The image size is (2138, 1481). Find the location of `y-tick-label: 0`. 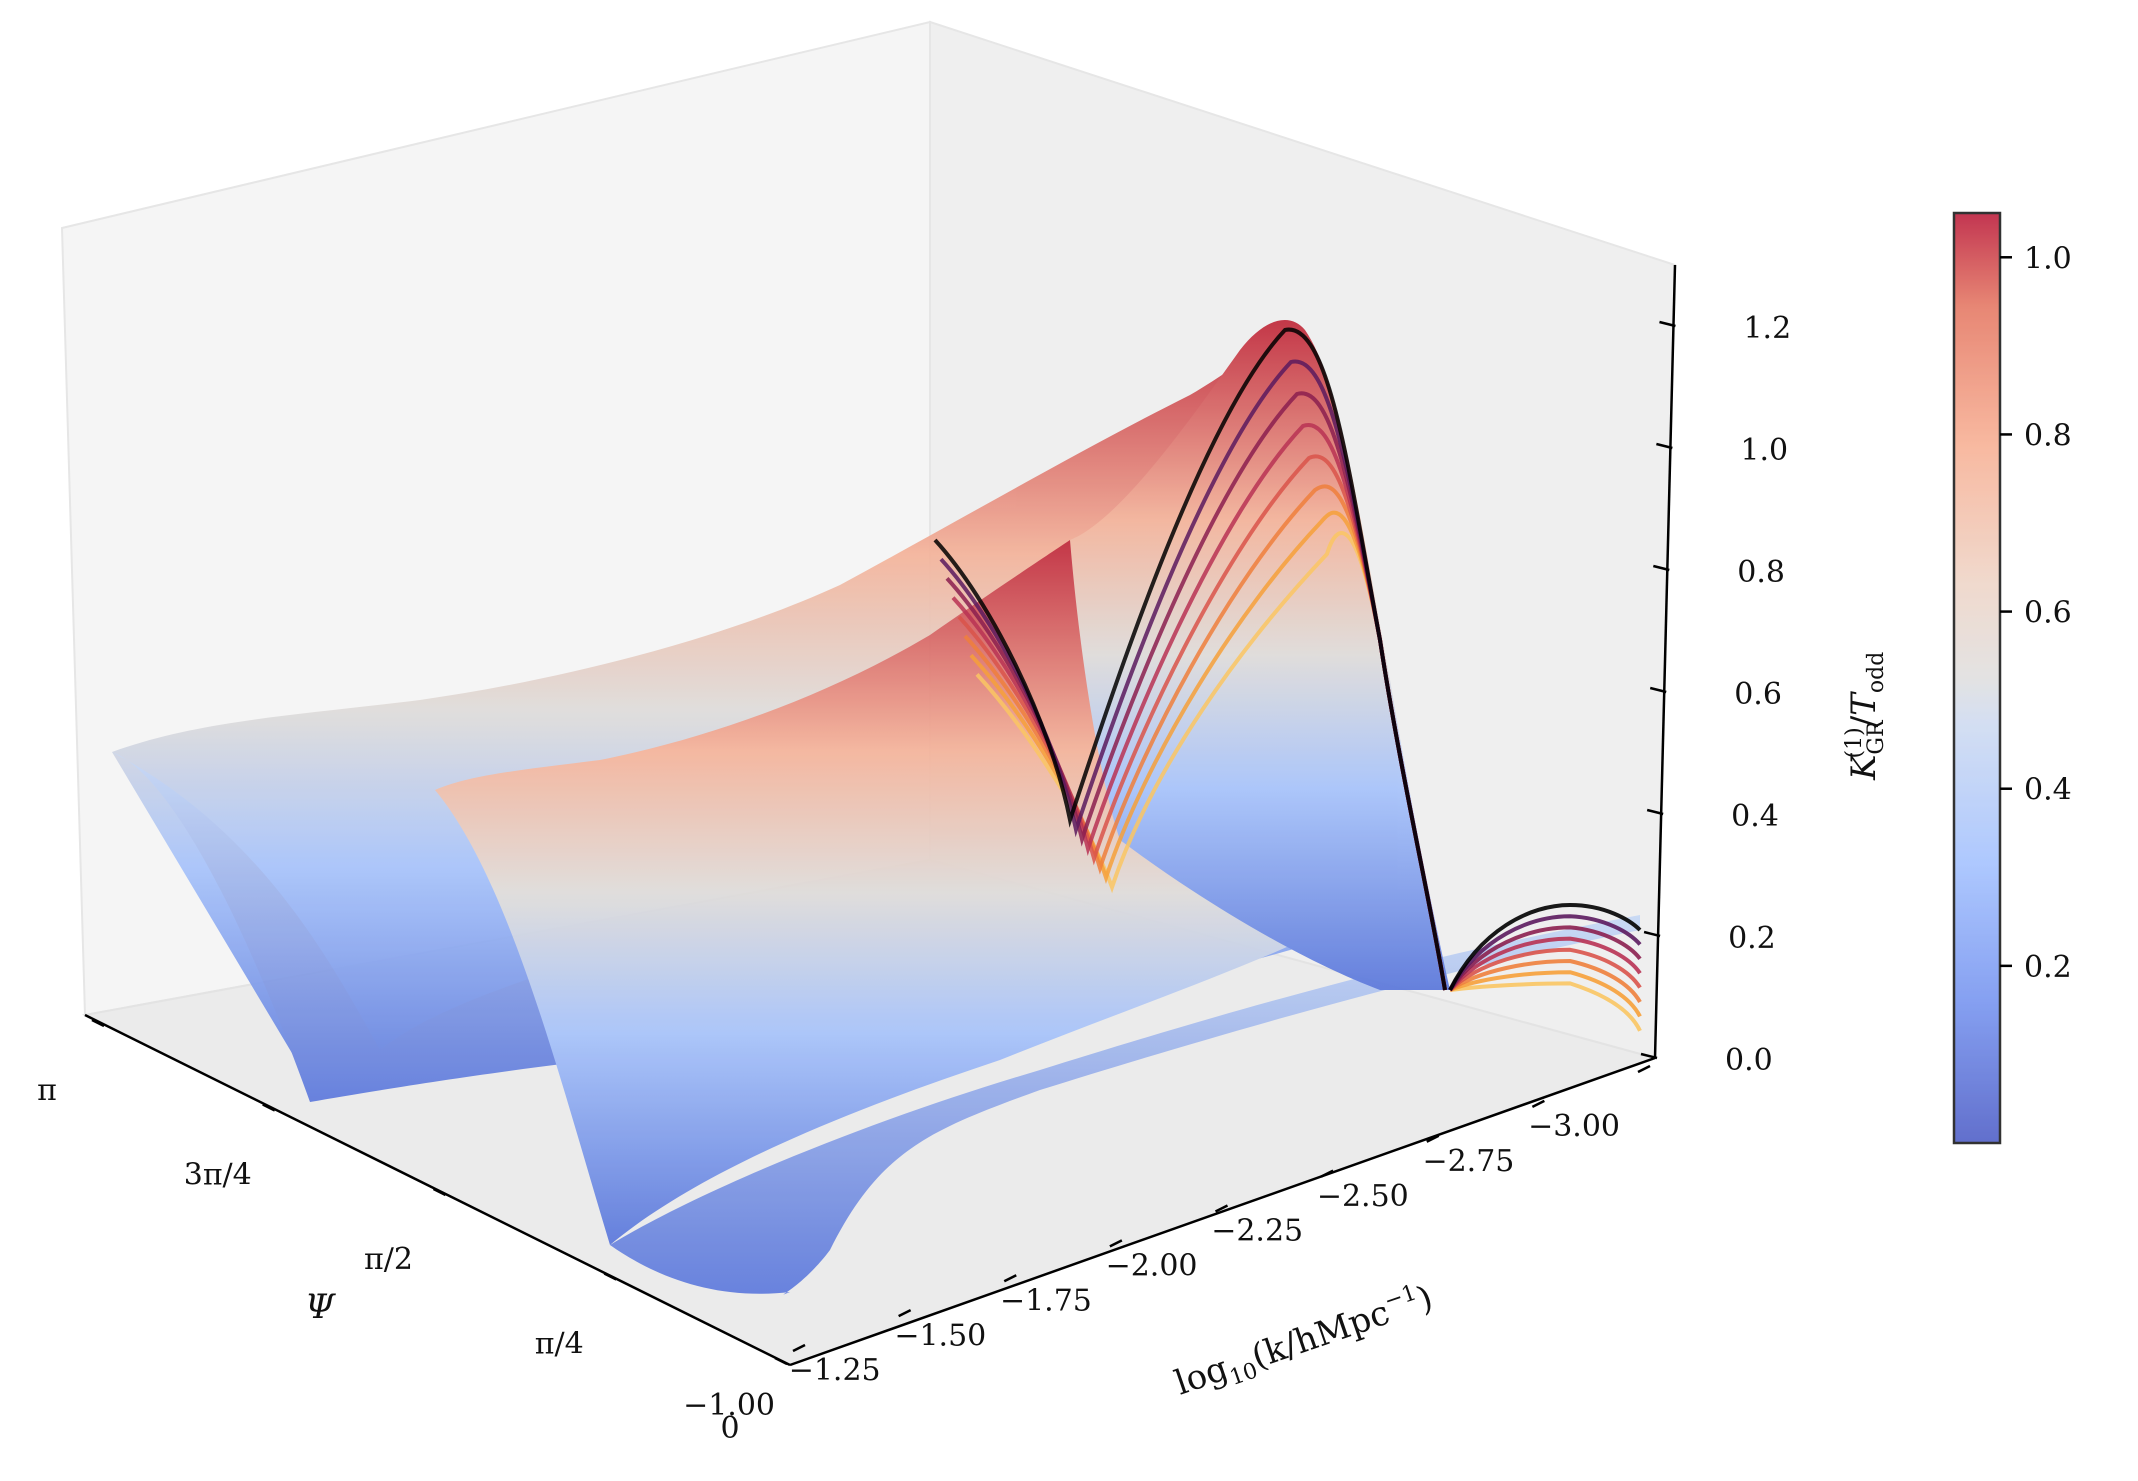

y-tick-label: 0 is located at coordinates (729, 1428).